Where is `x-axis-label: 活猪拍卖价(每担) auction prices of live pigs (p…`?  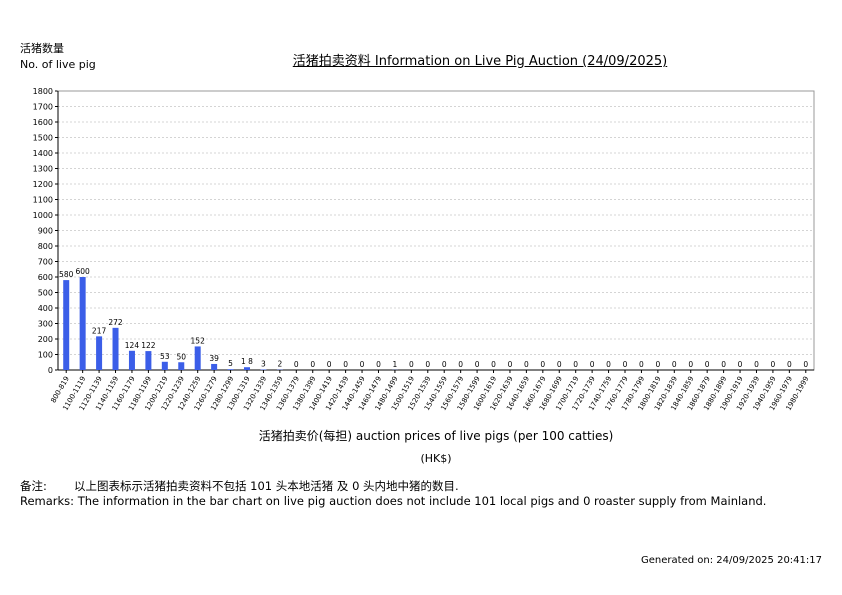 x-axis-label: 活猪拍卖价(每担) auction prices of live pigs (p… is located at coordinates (436, 436).